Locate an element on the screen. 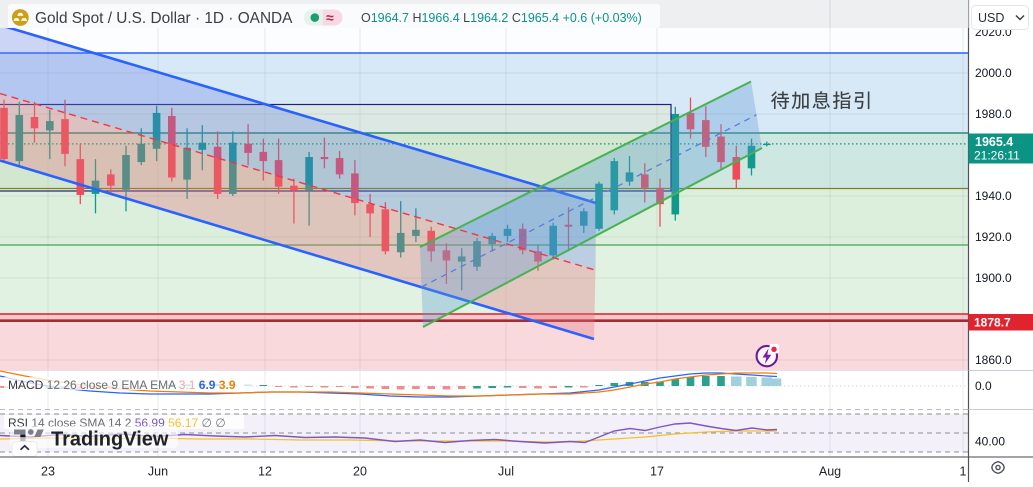 The image size is (1033, 487). svg-text: 0.0 is located at coordinates (983, 386).